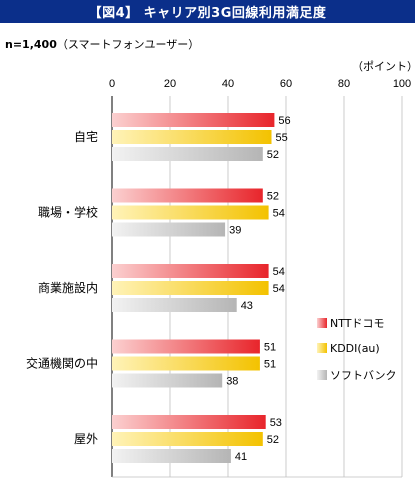  What do you see at coordinates (86, 439) in the screenshot?
I see `category-label: 屋外` at bounding box center [86, 439].